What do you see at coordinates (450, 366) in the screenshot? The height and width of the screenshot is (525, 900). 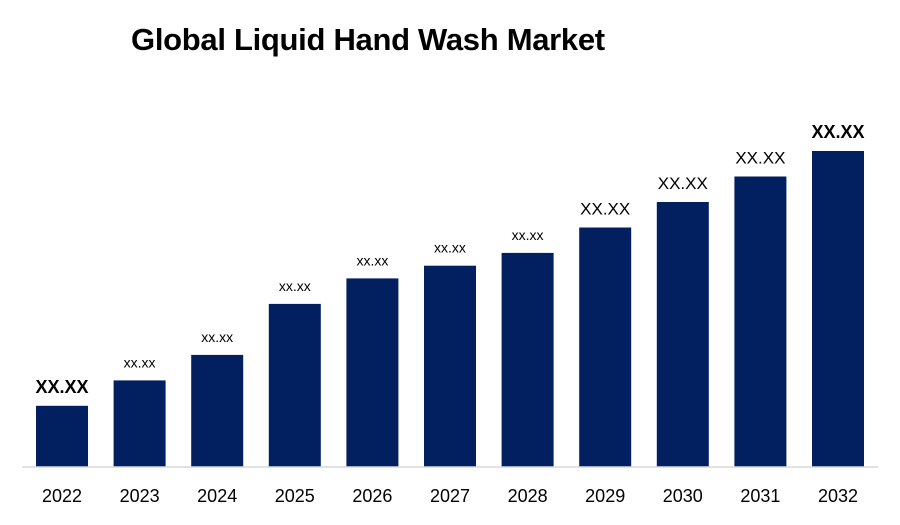 I see `bar-2027` at bounding box center [450, 366].